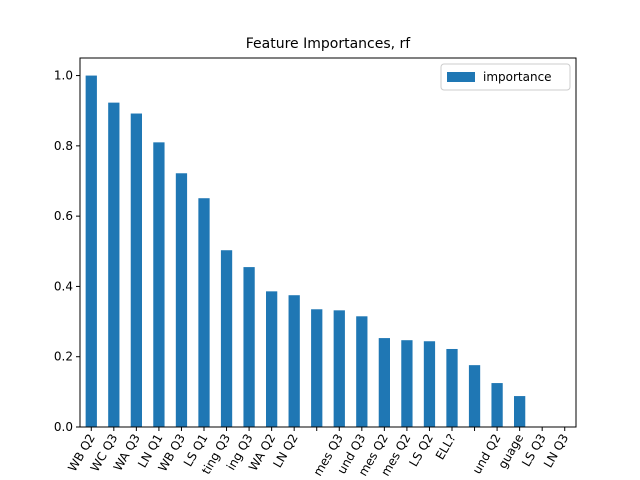  I want to click on y-tick-label: 1.0, so click(63, 76).